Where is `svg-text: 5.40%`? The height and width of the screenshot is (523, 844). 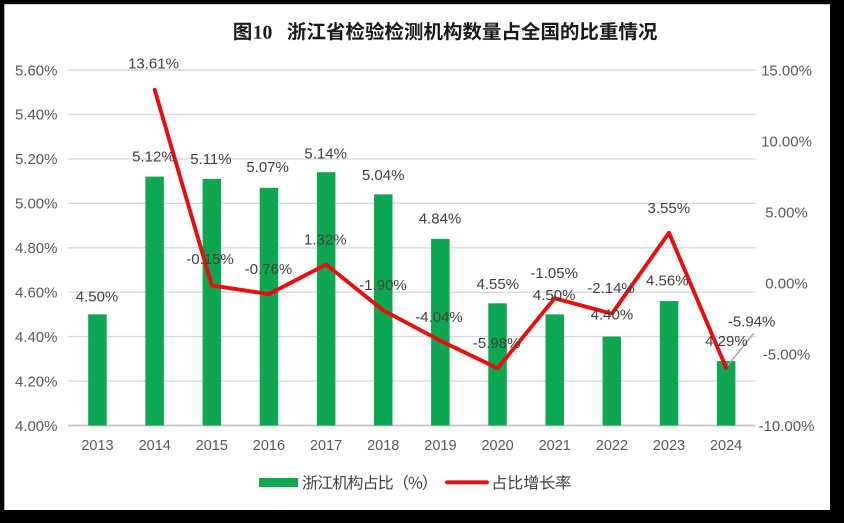
svg-text: 5.40% is located at coordinates (36, 115).